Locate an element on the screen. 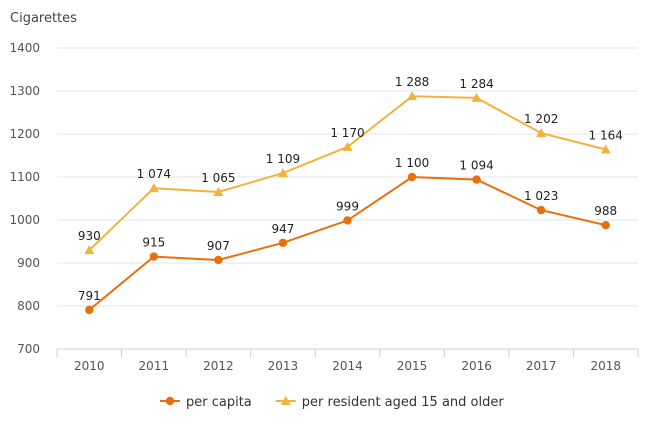 The width and height of the screenshot is (650, 433). legend-item-1: per resident aged 15 and older is located at coordinates (390, 402).